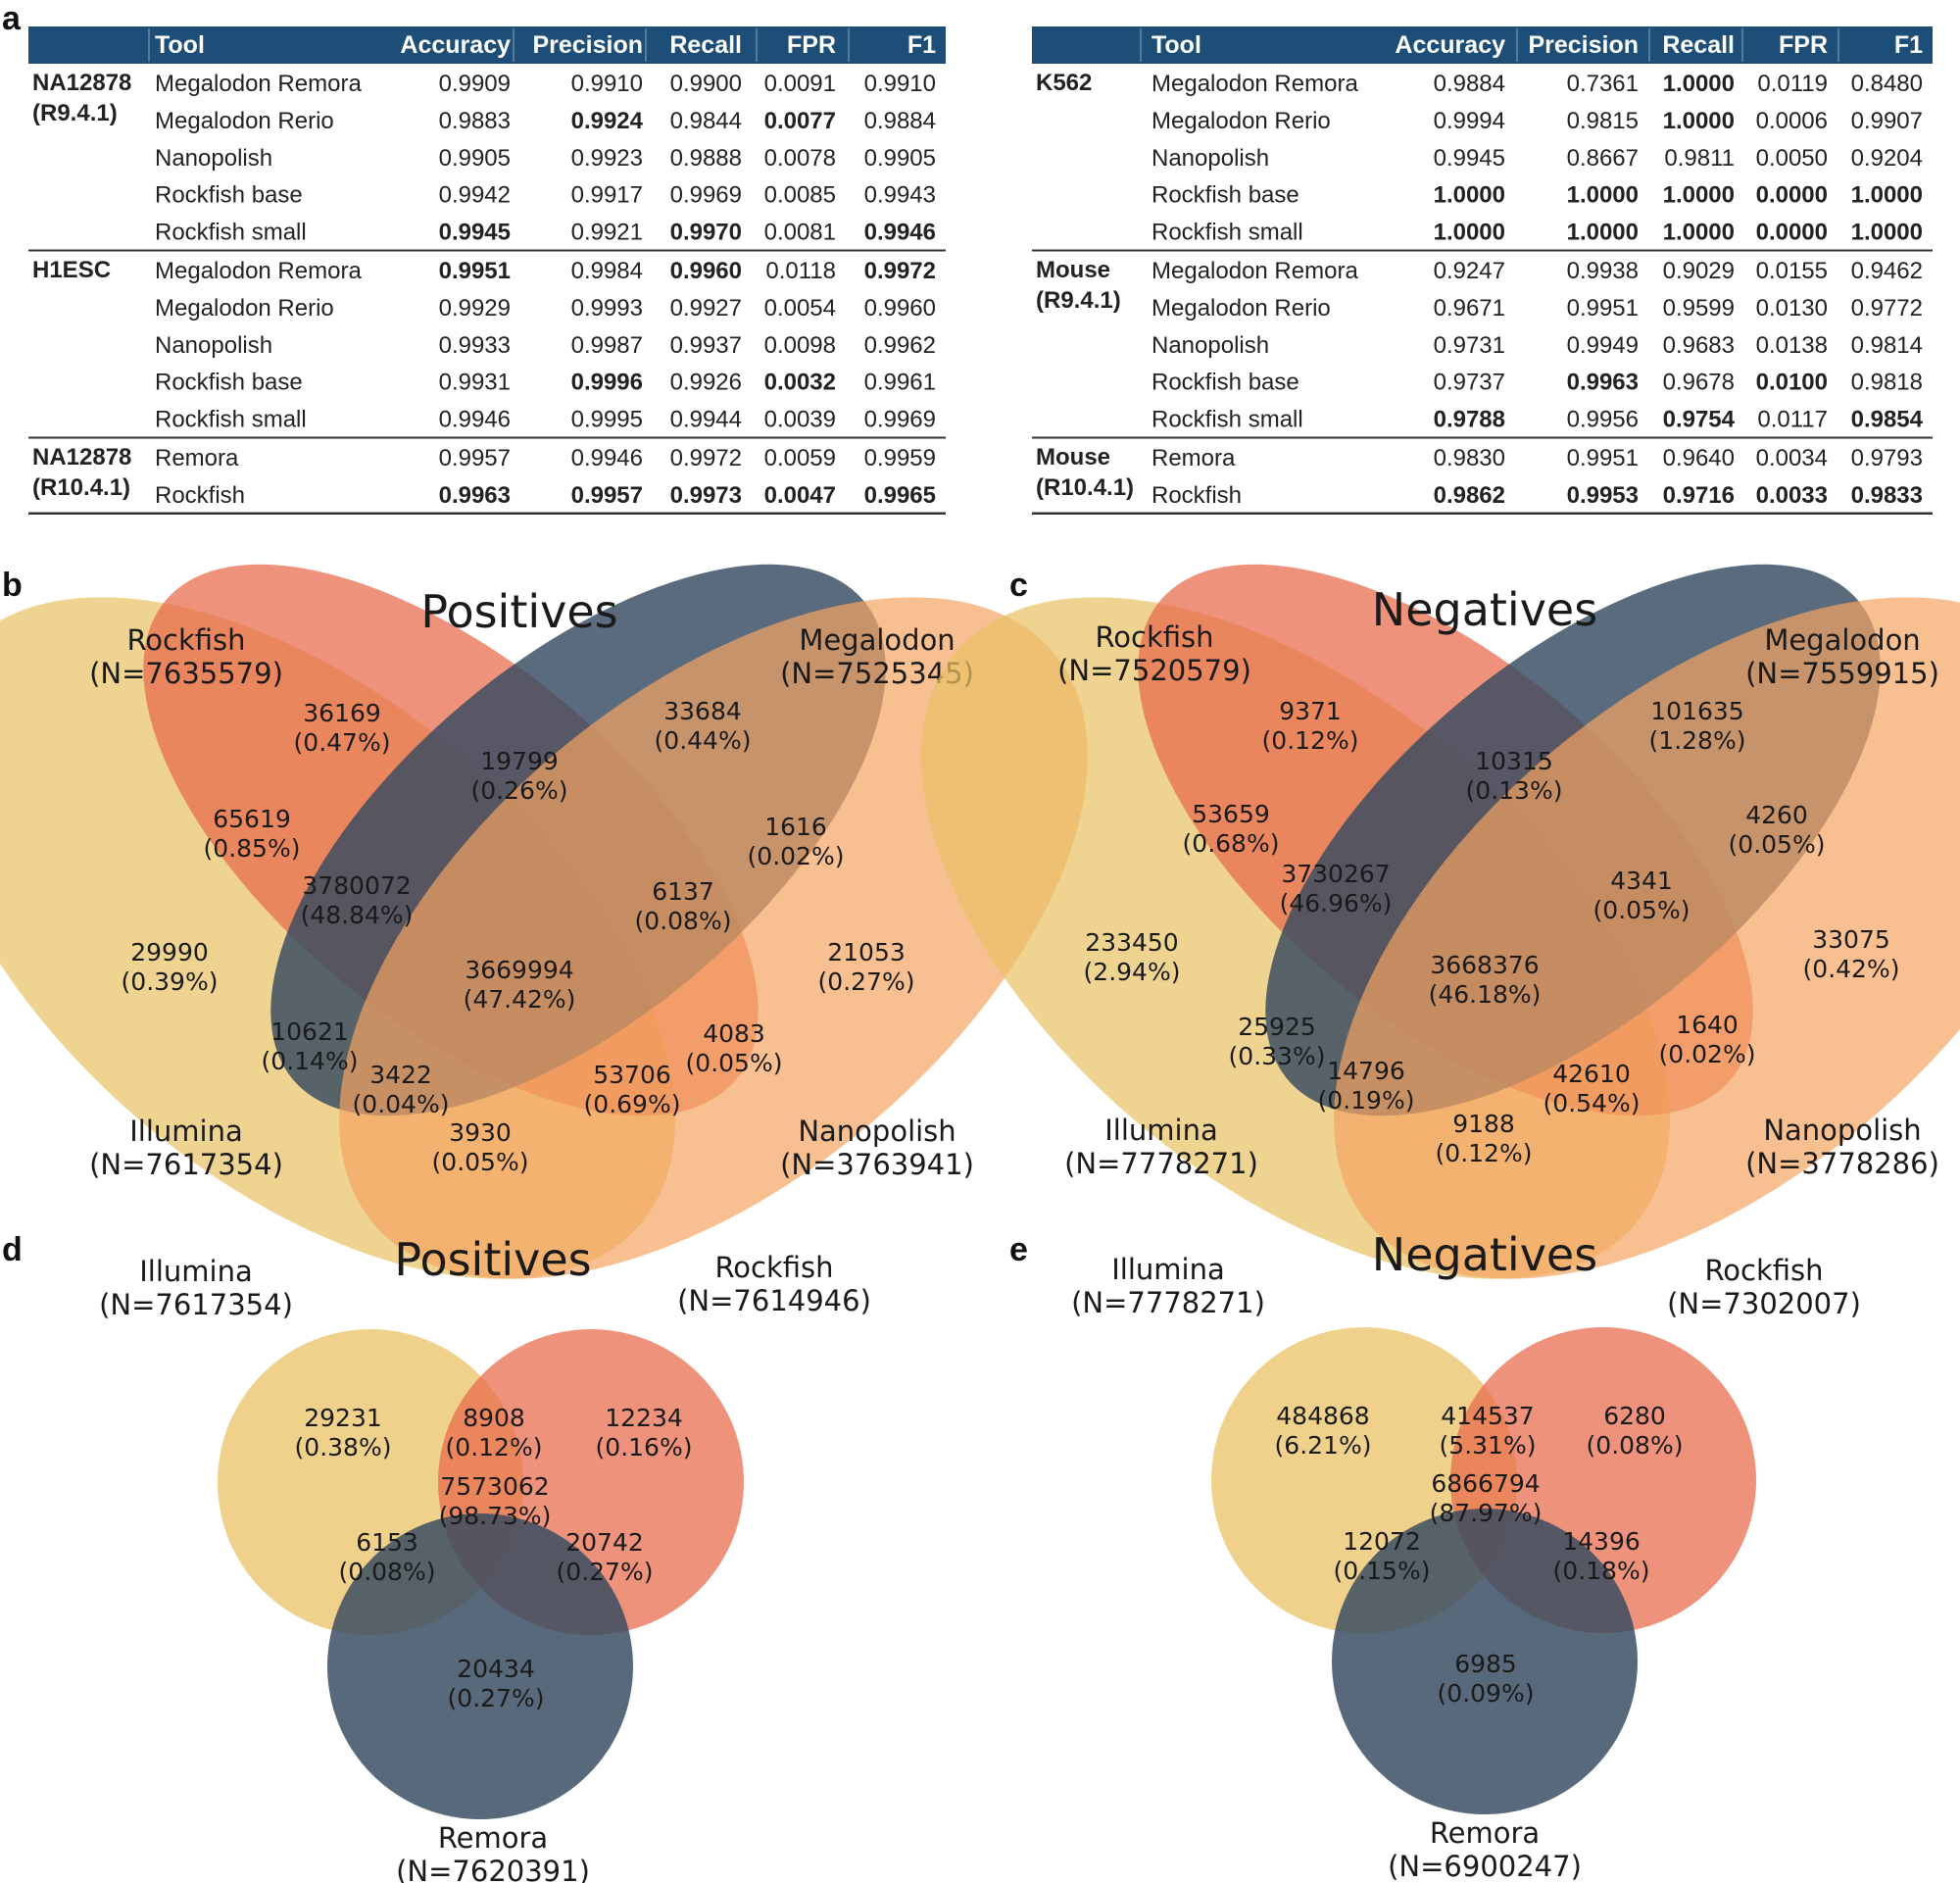 The height and width of the screenshot is (1883, 1960). What do you see at coordinates (475, 271) in the screenshot?
I see `table-cell-value: 0.9951` at bounding box center [475, 271].